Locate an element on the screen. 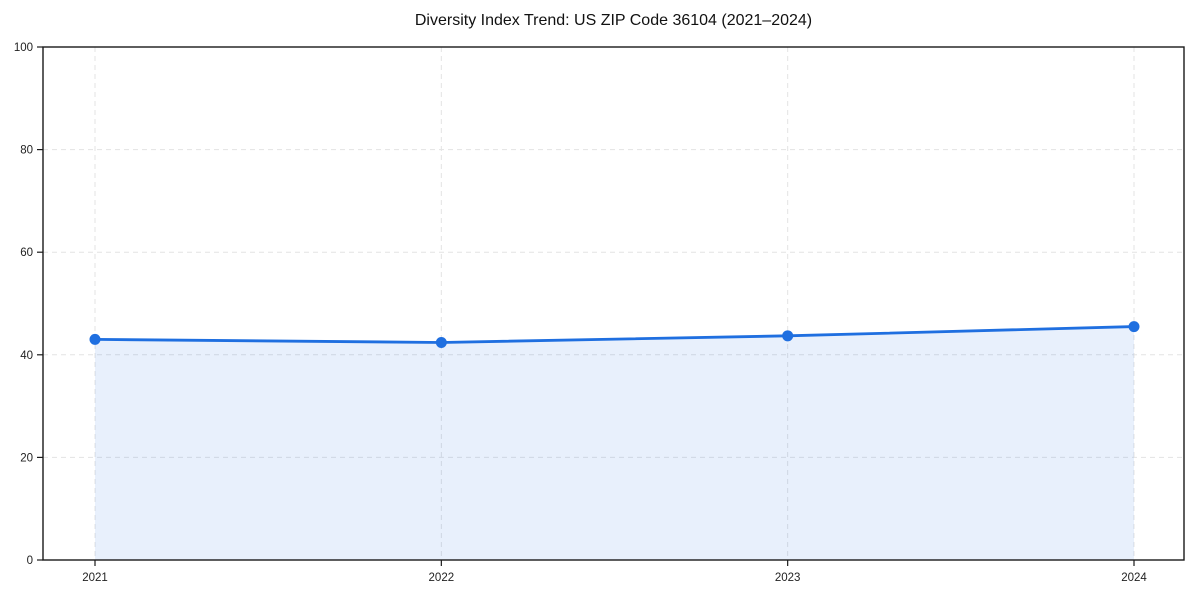 This screenshot has width=1200, height=600. x-axis-tick-label: 2024 is located at coordinates (1134, 578).